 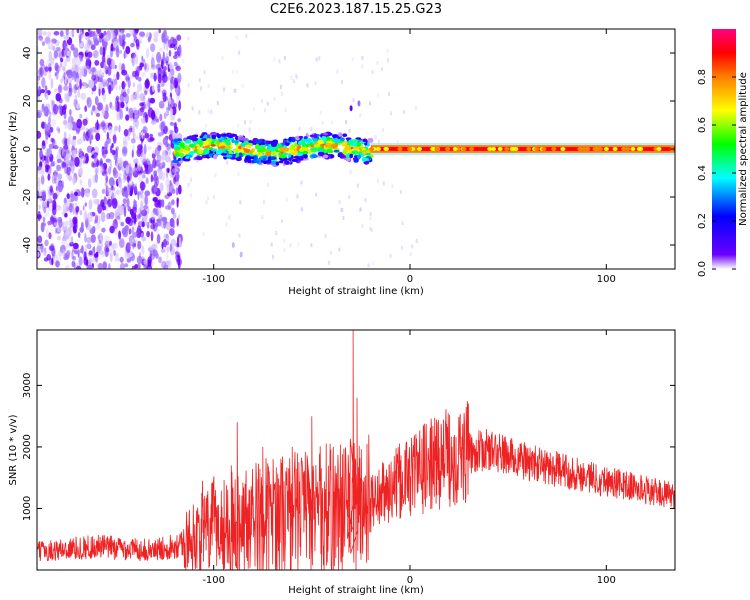 What do you see at coordinates (743, 149) in the screenshot?
I see `colorbar-label: Normalized spectral amplitude` at bounding box center [743, 149].